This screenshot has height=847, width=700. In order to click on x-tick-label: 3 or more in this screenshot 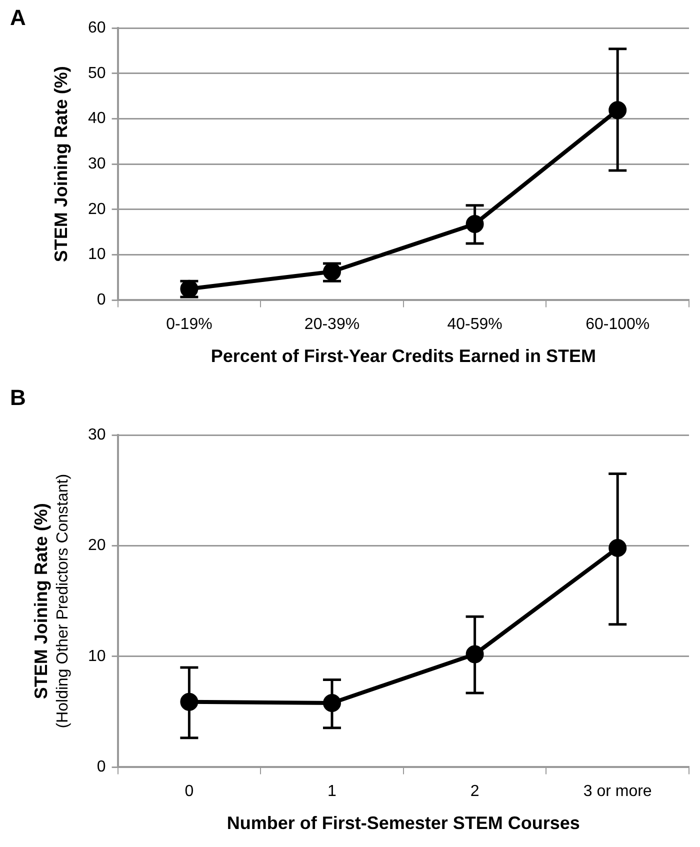, I will do `click(617, 791)`.